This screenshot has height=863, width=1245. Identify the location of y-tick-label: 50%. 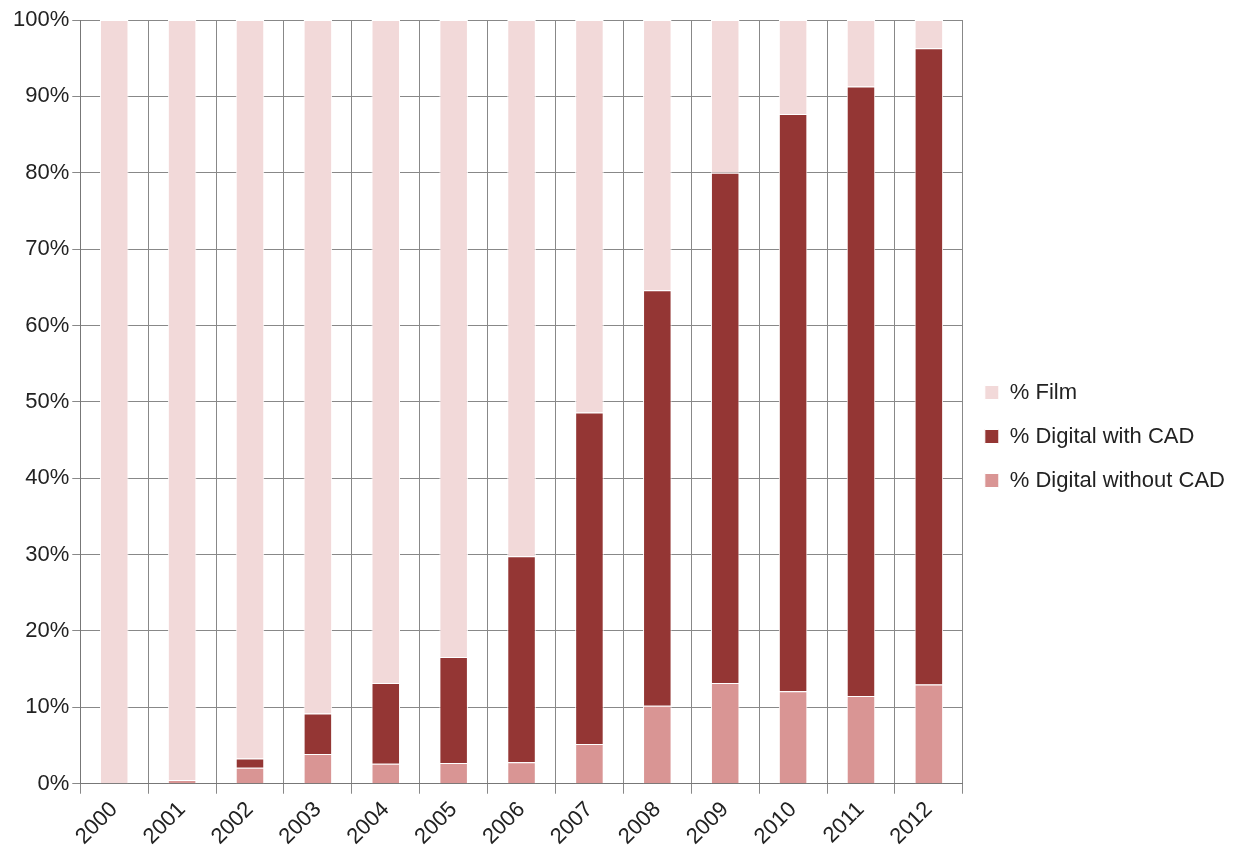
(47, 400).